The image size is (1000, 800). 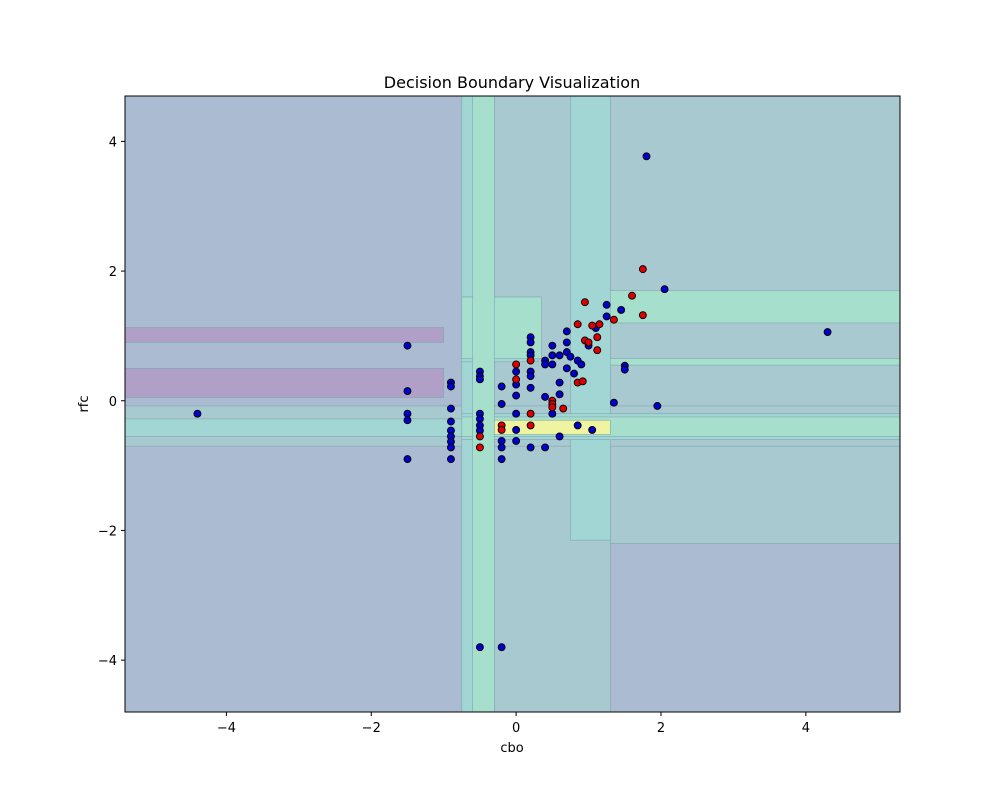 What do you see at coordinates (107, 531) in the screenshot?
I see `y-tick-label: −2` at bounding box center [107, 531].